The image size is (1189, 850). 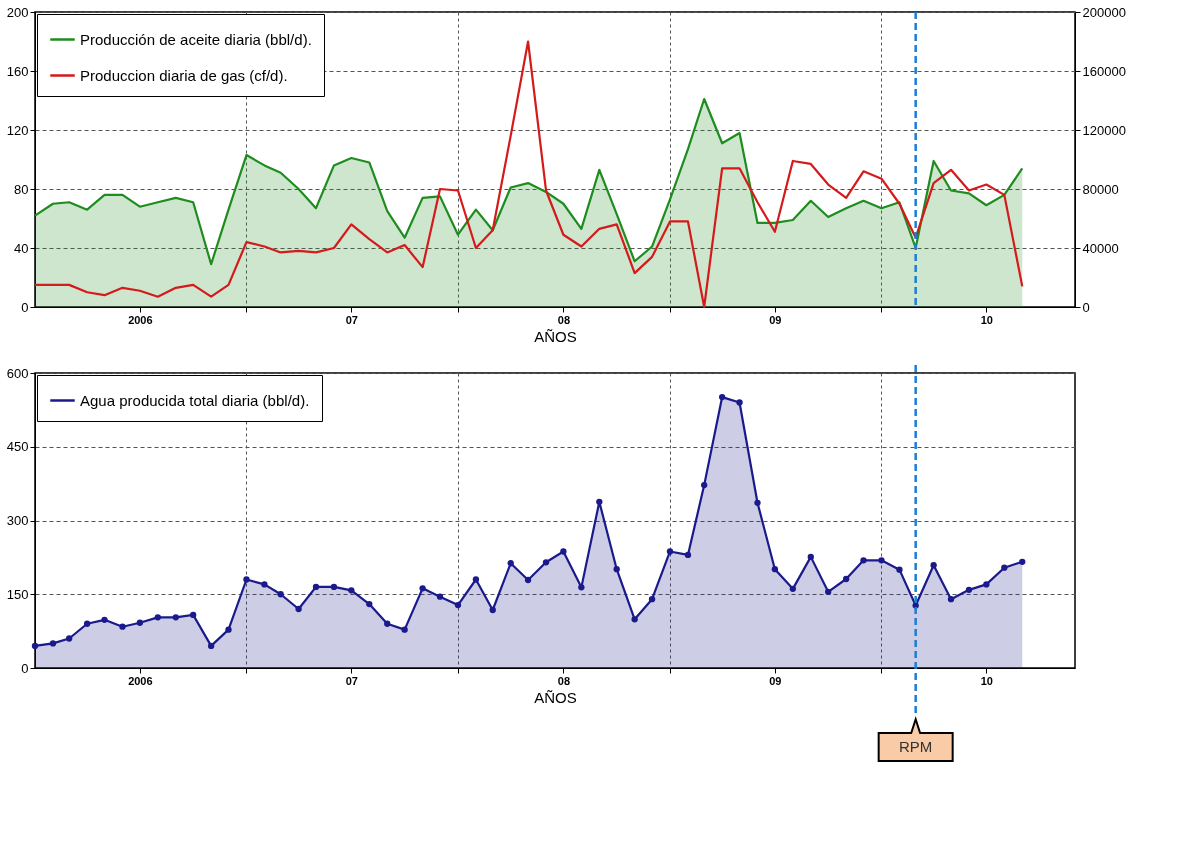 I want to click on legend-label: Agua producida total diaria (bbl/d)., so click(x=195, y=400).